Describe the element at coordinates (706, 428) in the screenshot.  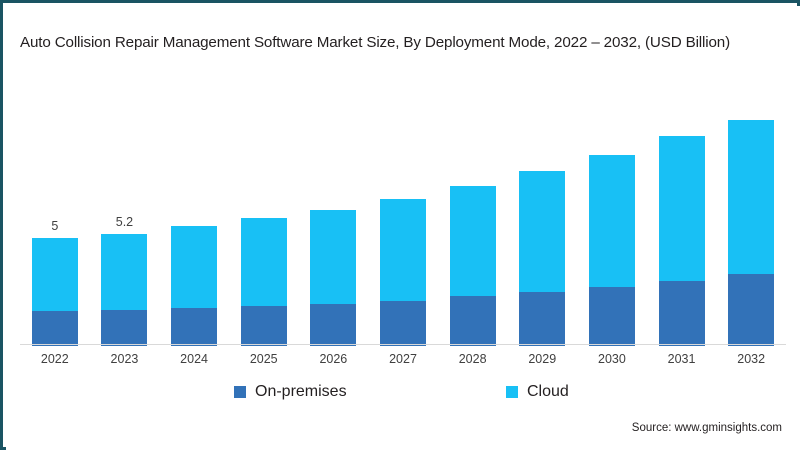
I see `source-attribution: Source: www.gminsights.com` at that location.